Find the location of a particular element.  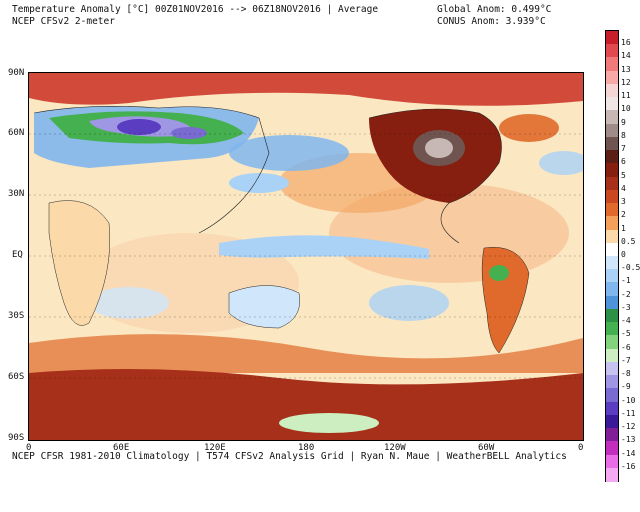

map-subtitle: NCEP CFSv2 2-meter is located at coordinates (63, 21).